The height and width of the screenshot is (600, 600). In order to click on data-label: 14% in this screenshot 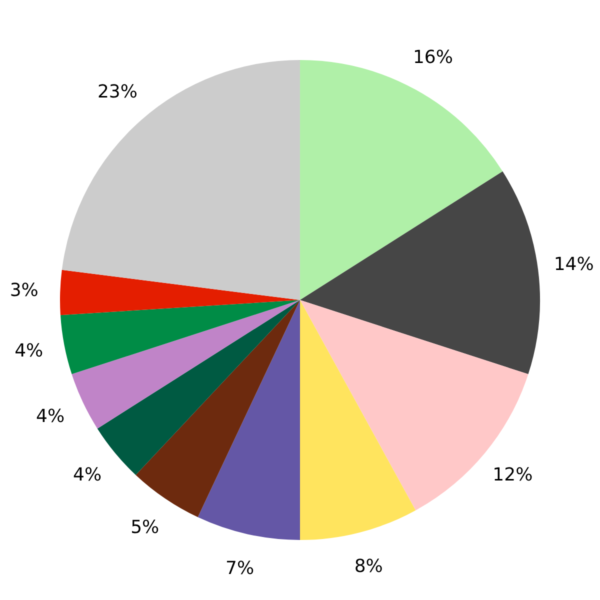, I will do `click(574, 265)`.